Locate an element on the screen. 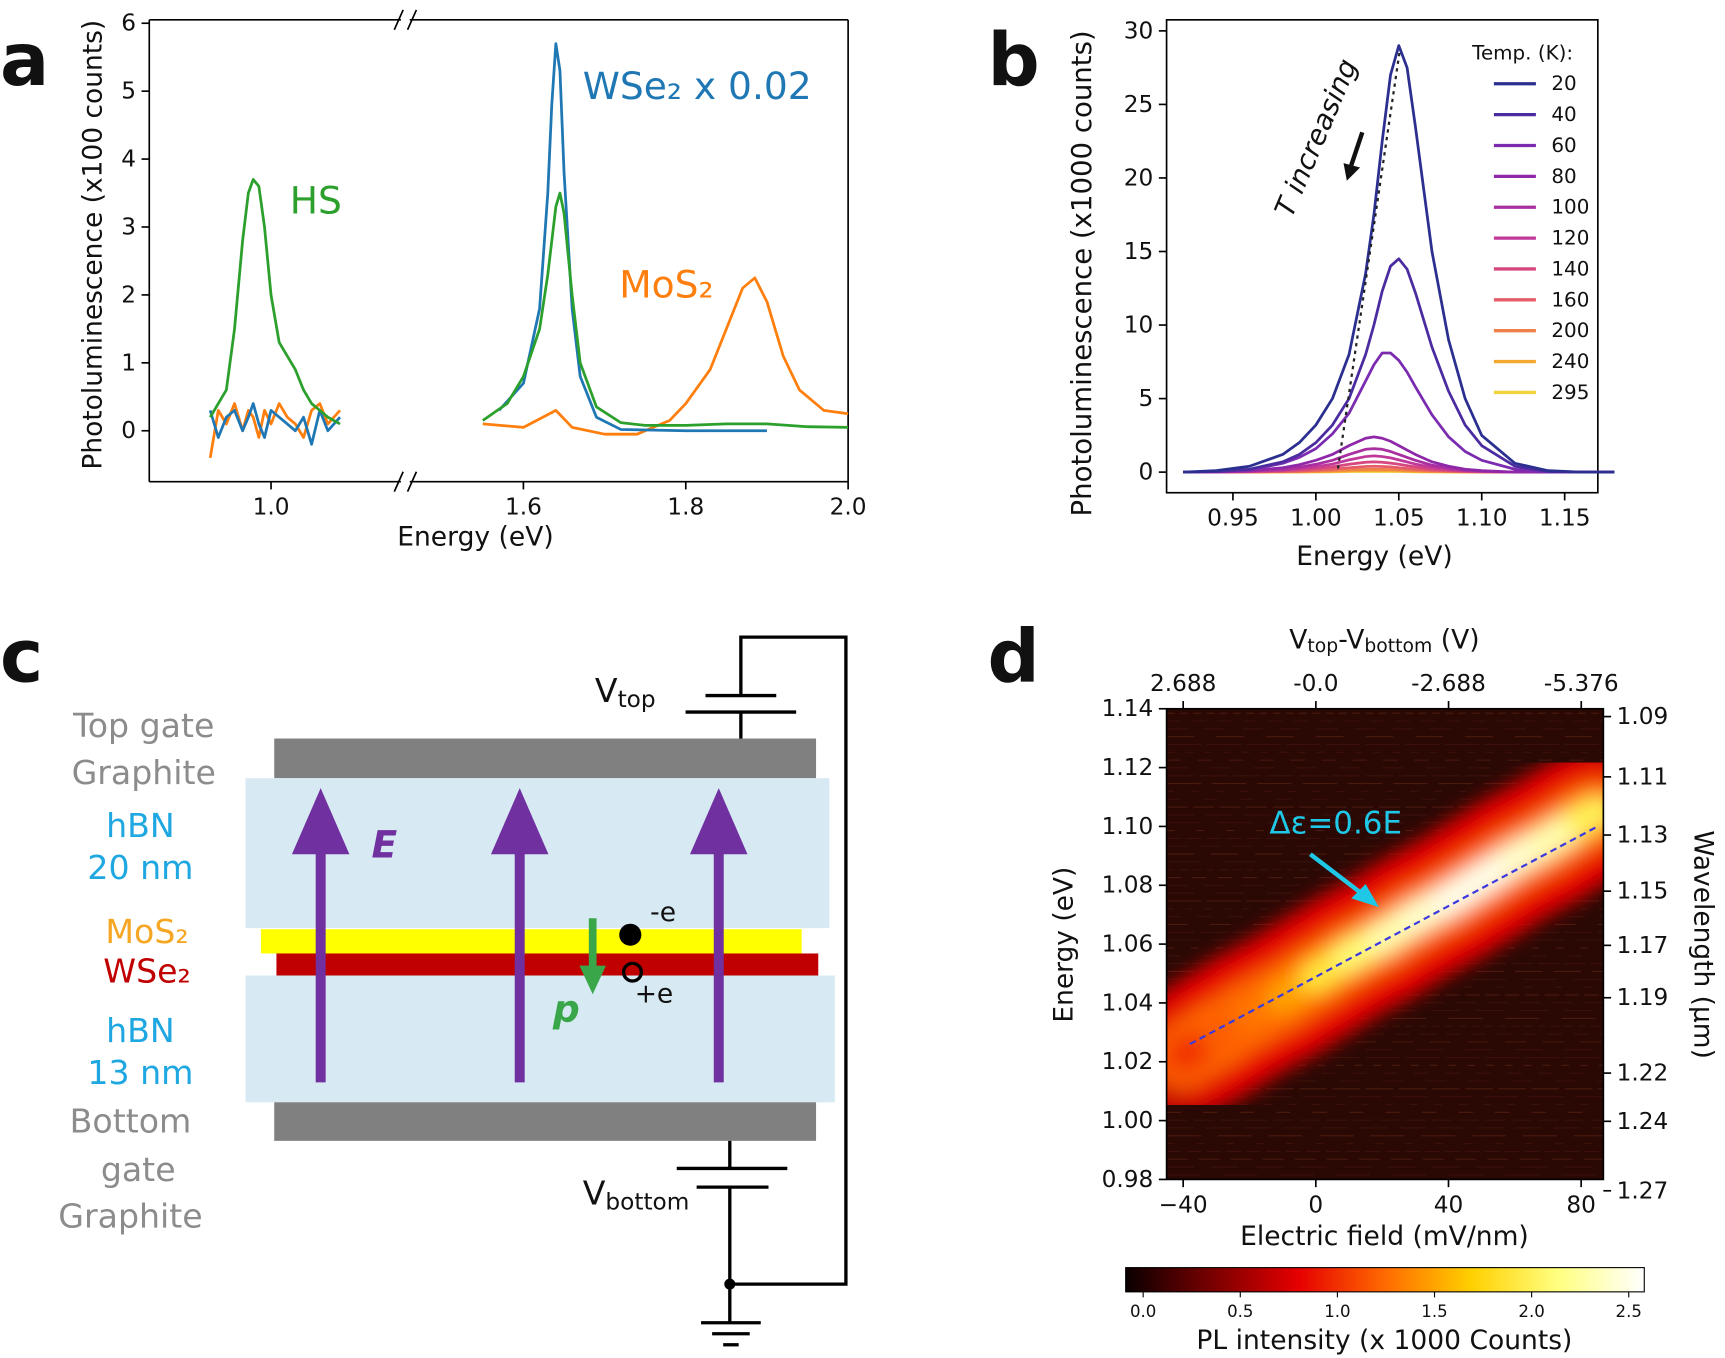  fit-arrow is located at coordinates (1336, 874).